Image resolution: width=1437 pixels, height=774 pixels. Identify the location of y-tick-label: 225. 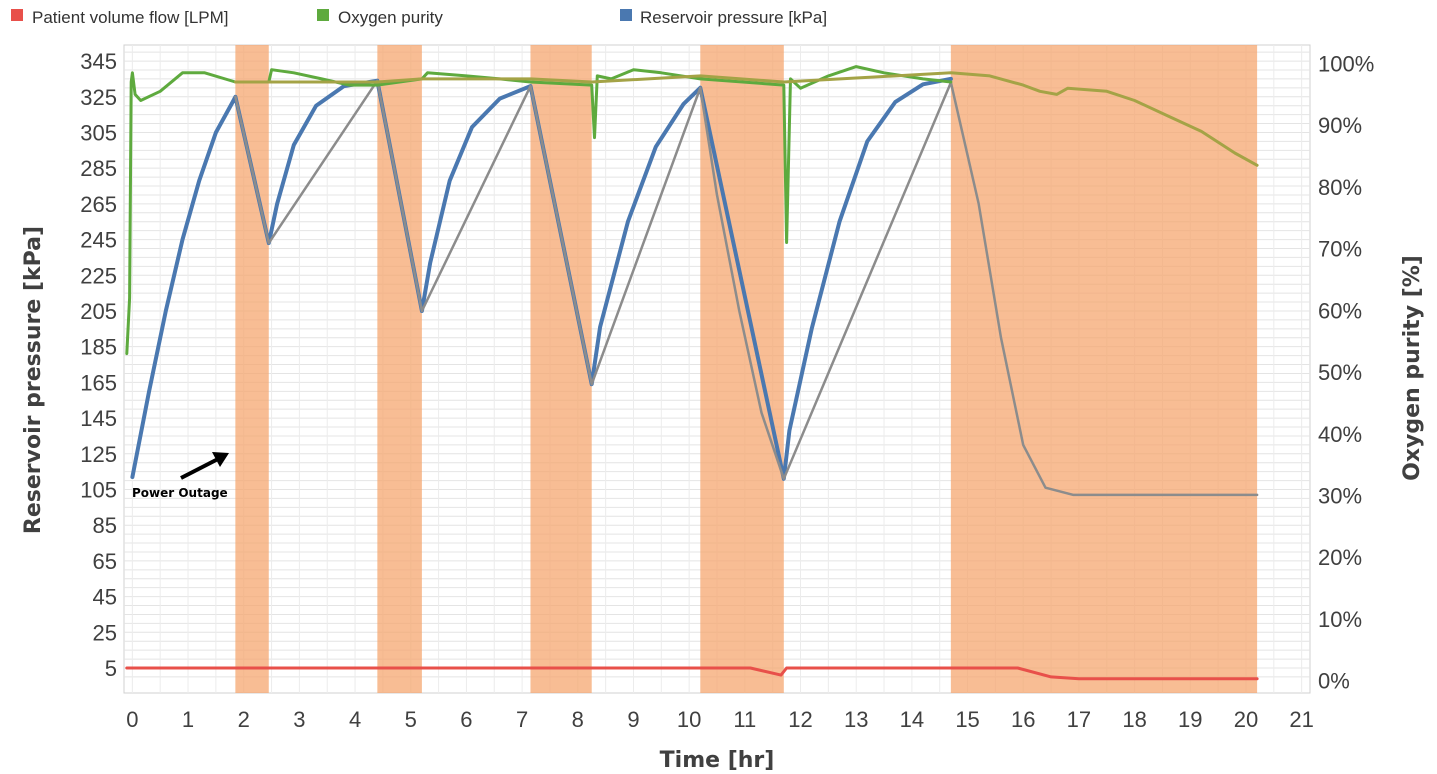
(98, 275).